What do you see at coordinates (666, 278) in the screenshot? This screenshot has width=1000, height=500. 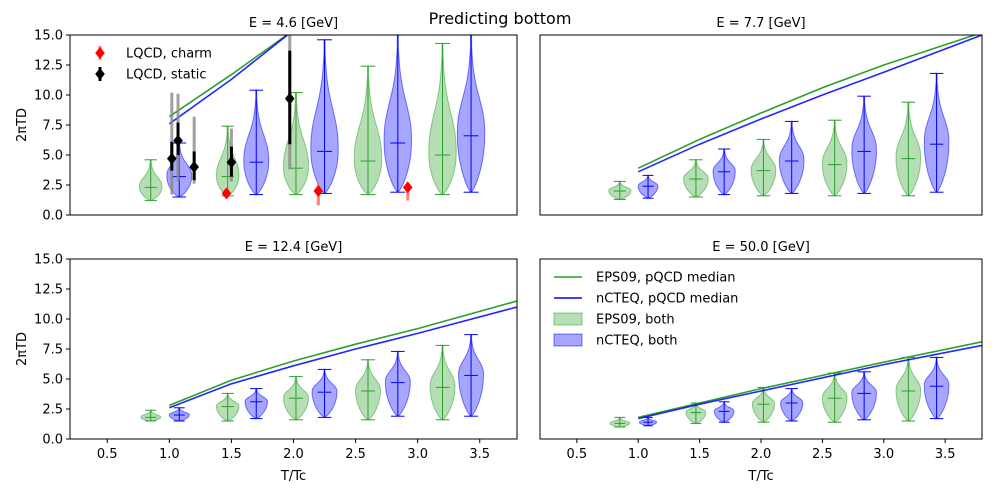 I see `legend-label: EPS09, pQCD median` at bounding box center [666, 278].